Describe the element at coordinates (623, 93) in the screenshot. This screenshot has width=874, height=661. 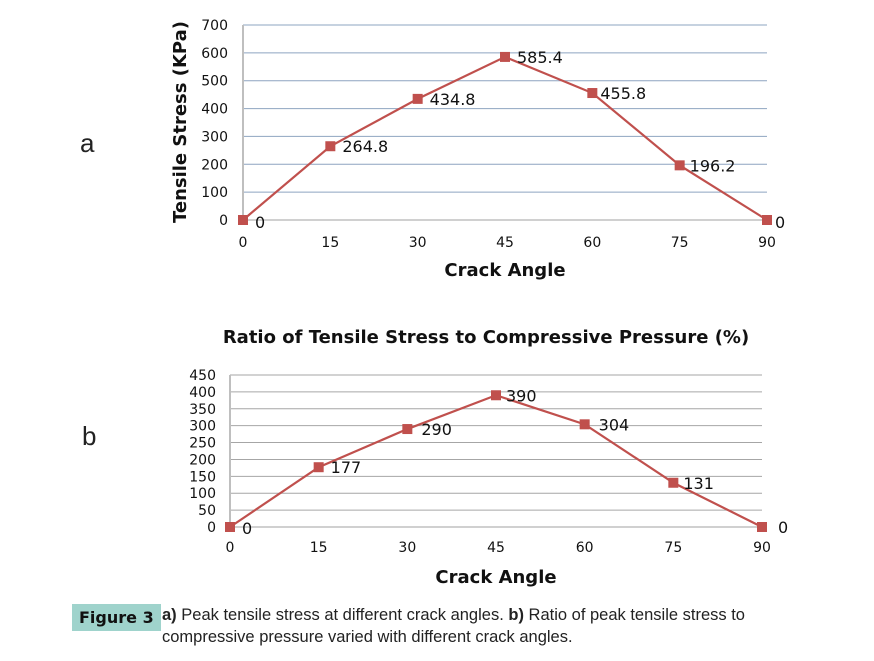
I see `data-label: 455.8` at that location.